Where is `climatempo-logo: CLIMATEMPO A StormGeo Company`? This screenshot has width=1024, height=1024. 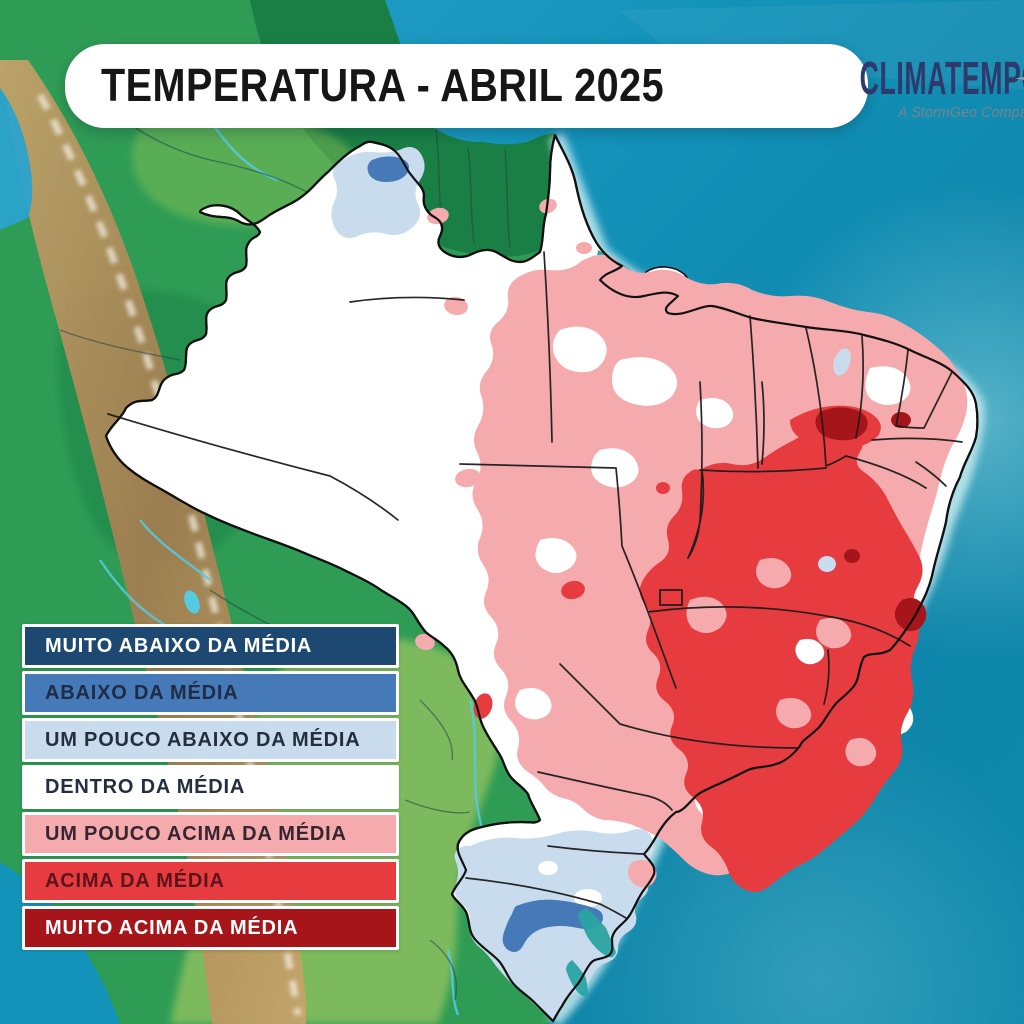 climatempo-logo: CLIMATEMPO A StormGeo Company is located at coordinates (875, 88).